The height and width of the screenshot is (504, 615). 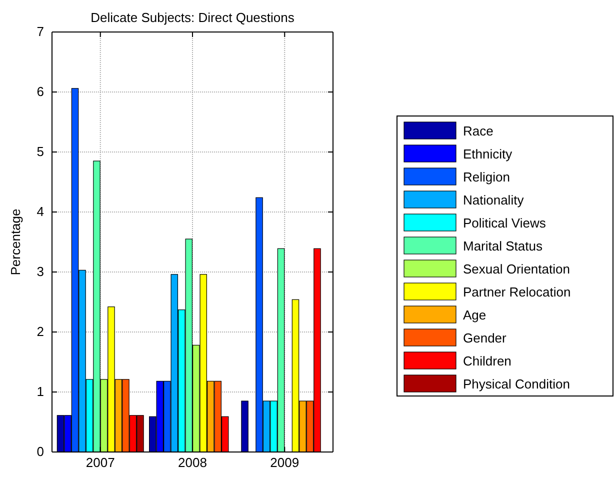 What do you see at coordinates (503, 246) in the screenshot?
I see `legend-label: Marital Status` at bounding box center [503, 246].